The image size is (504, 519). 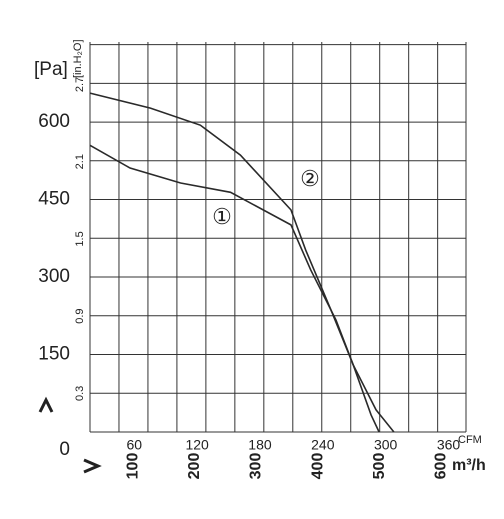 What do you see at coordinates (54, 199) in the screenshot?
I see `y-tick-label: 450` at bounding box center [54, 199].